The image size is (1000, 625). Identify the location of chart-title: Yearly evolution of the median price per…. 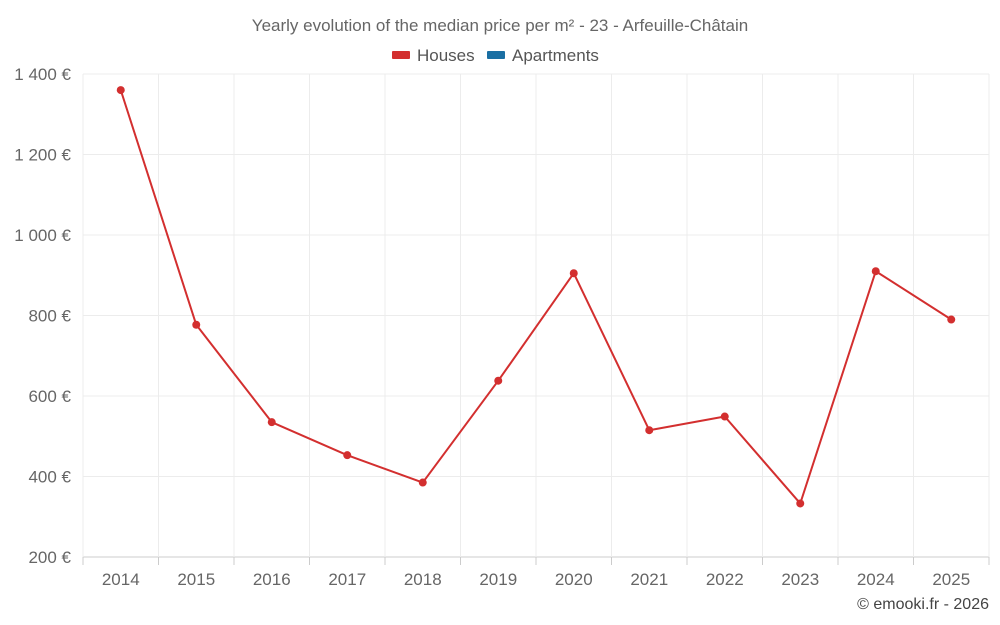
(500, 25).